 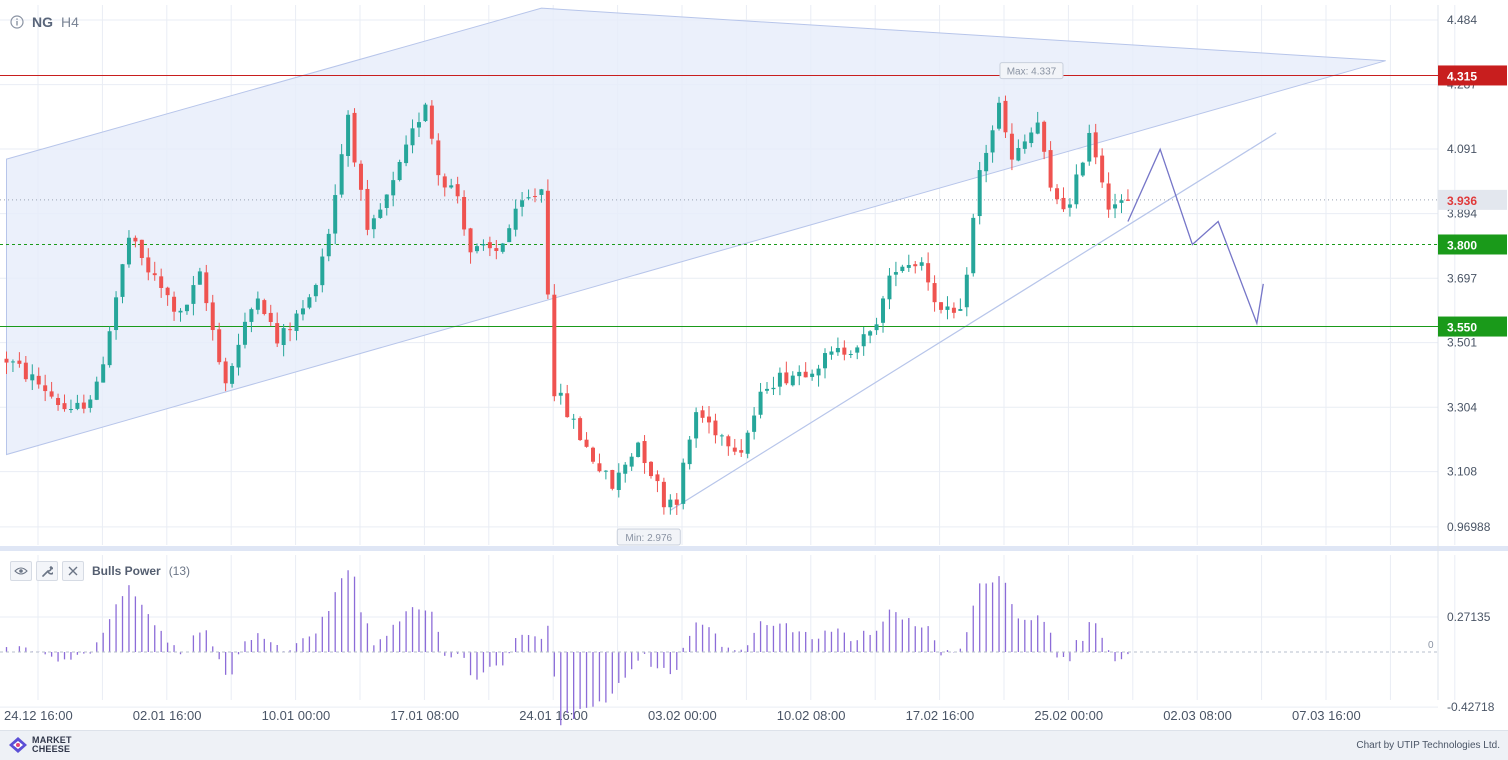 What do you see at coordinates (47, 571) in the screenshot?
I see `settings-button` at bounding box center [47, 571].